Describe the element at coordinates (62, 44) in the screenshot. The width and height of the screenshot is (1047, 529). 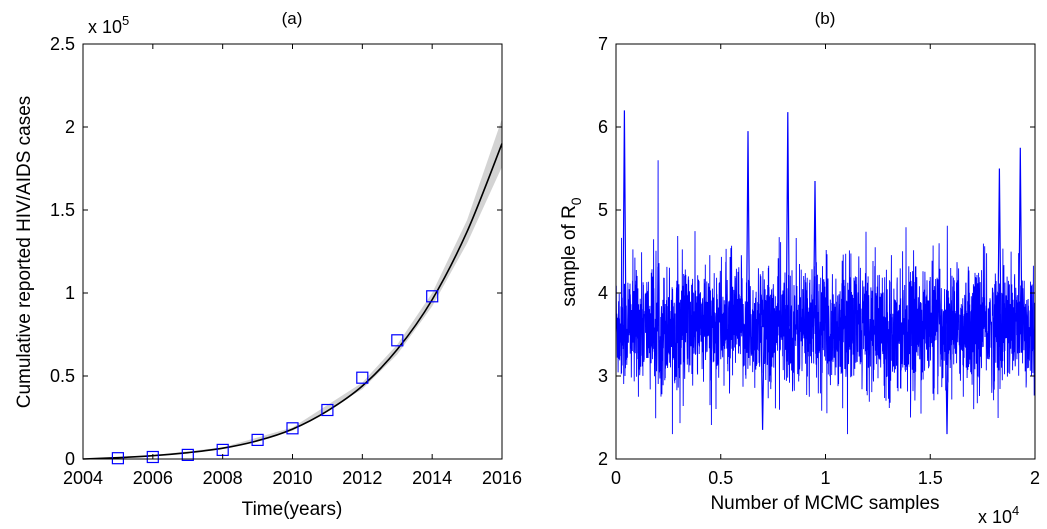
I see `y-tick-label: 2.5` at that location.